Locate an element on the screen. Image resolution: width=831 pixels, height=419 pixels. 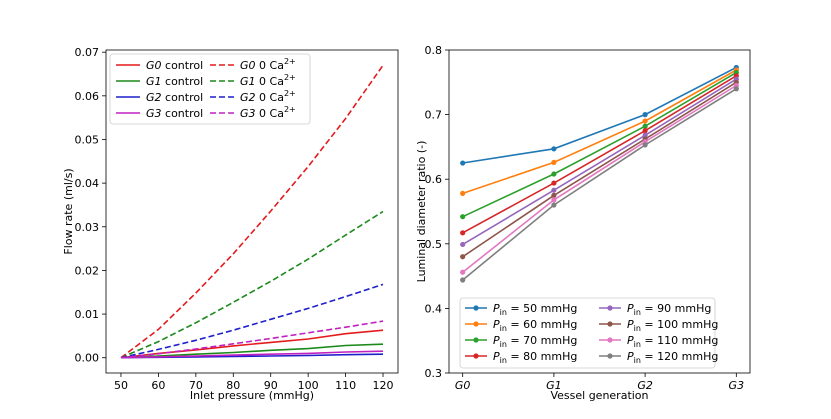
legend-text: = 50 mmHg is located at coordinates (542, 308).